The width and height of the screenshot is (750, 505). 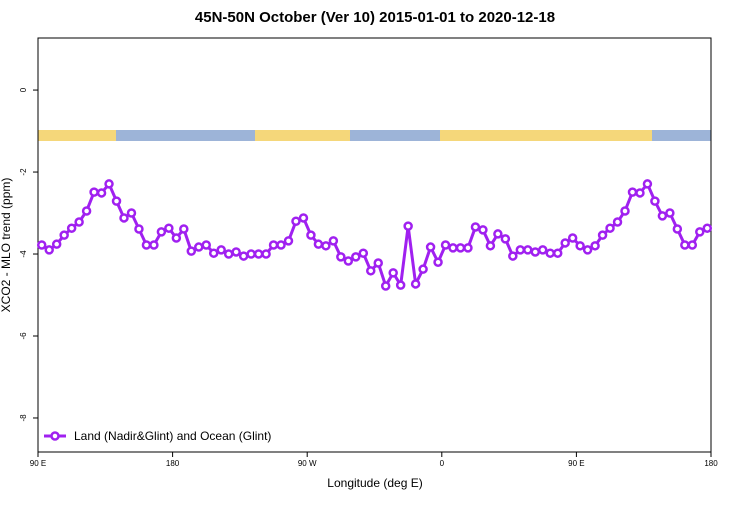 I want to click on map-strip, so click(x=374, y=135).